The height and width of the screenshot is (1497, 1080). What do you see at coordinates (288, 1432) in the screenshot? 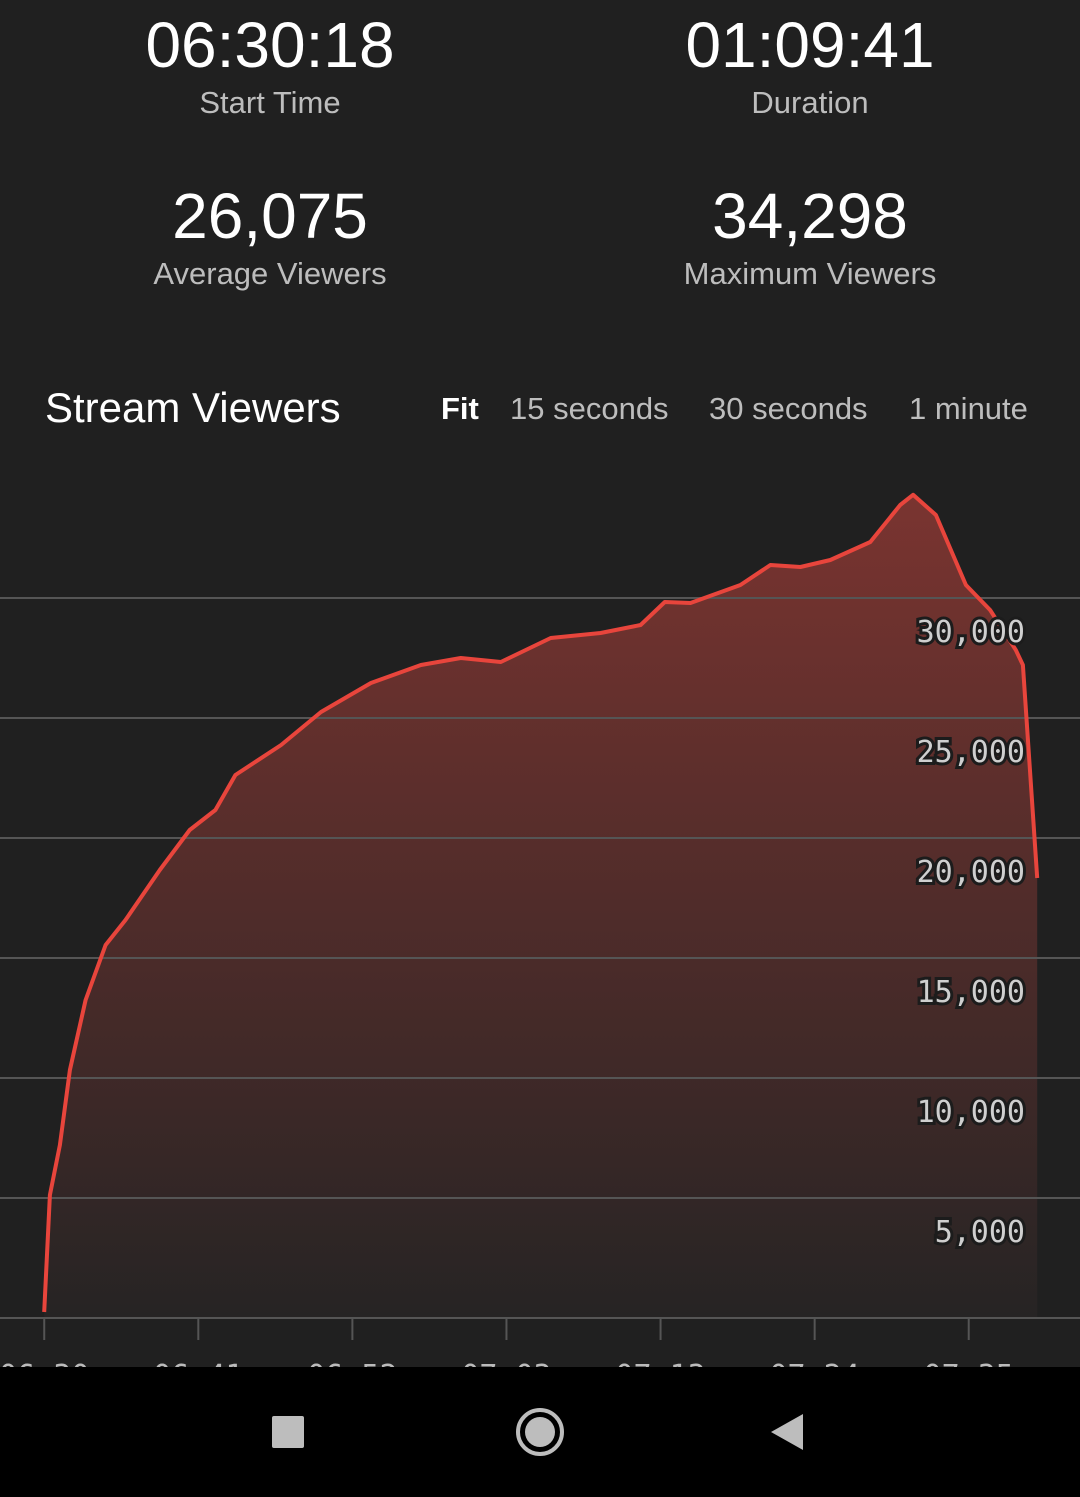
I see `recents-button` at bounding box center [288, 1432].